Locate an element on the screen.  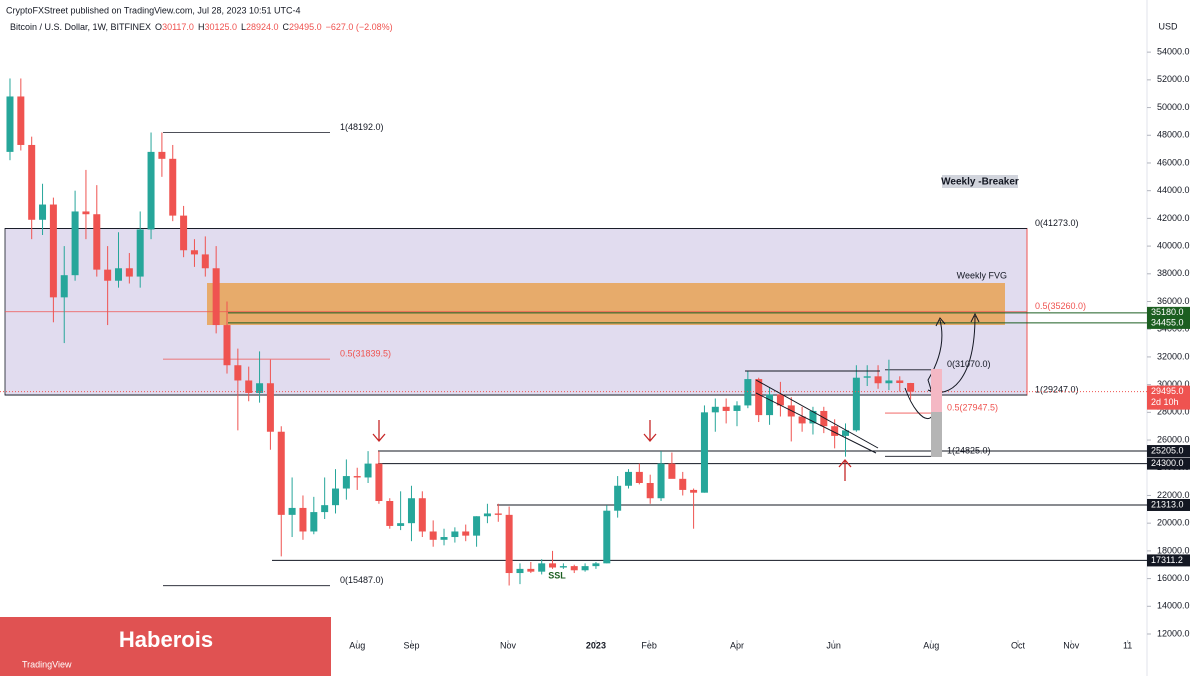
y-tick-label: 50000.0 is located at coordinates (1173, 107).